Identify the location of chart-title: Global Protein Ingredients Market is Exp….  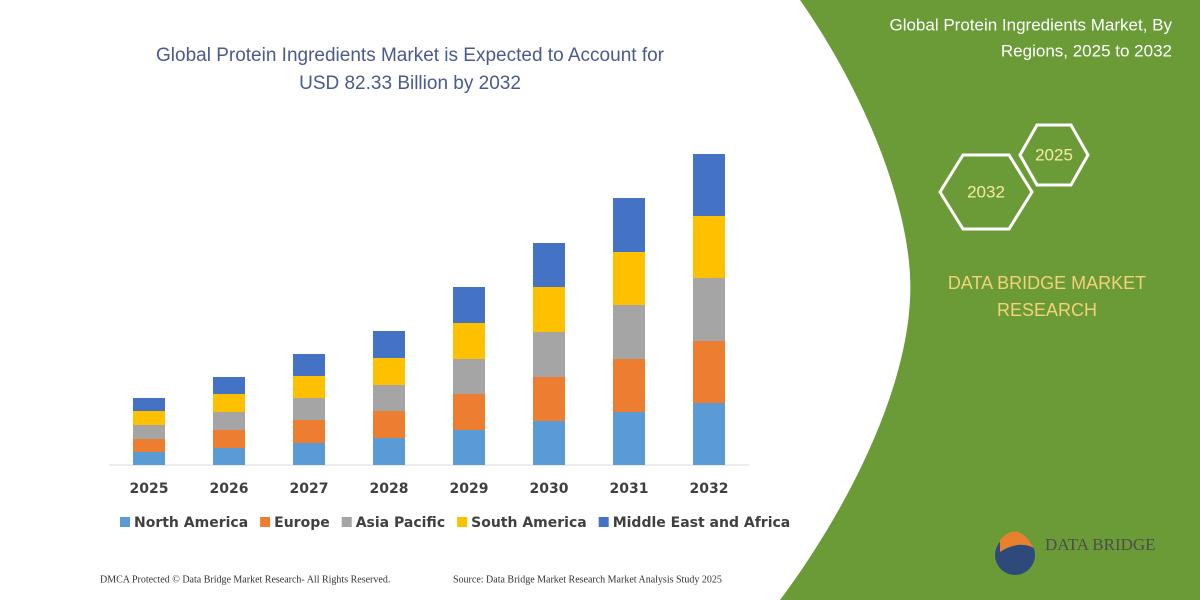
(410, 55).